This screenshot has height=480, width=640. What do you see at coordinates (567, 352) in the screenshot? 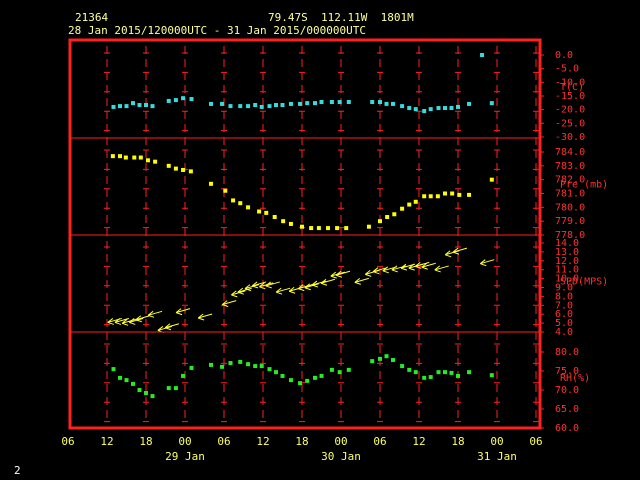
I see `y-tick-label: 80.0` at bounding box center [567, 352].